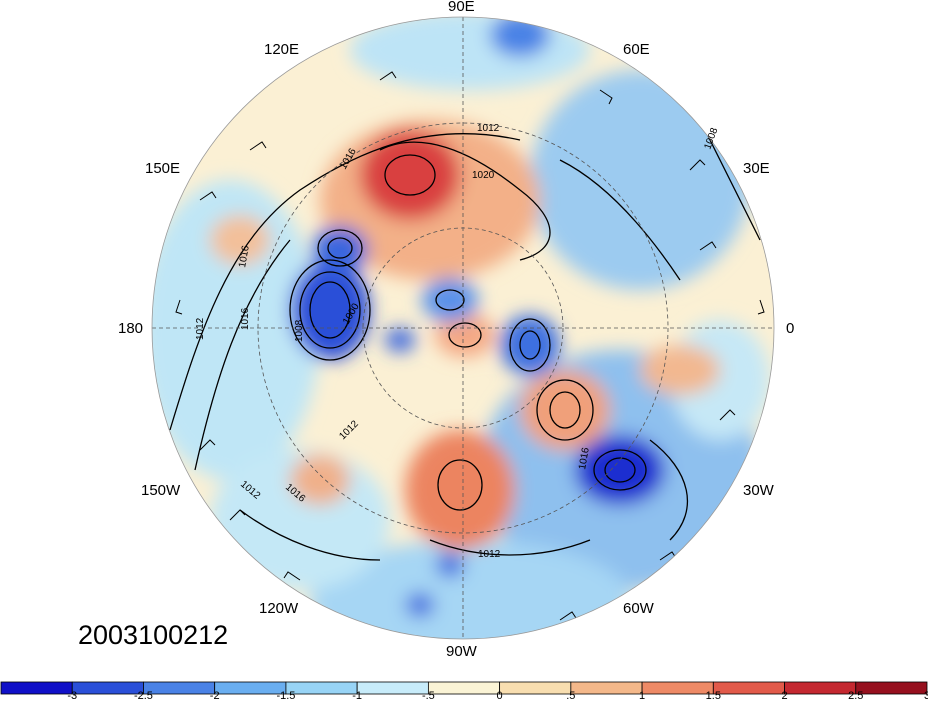 The width and height of the screenshot is (928, 702). What do you see at coordinates (790, 328) in the screenshot?
I see `lon-label-0: 0` at bounding box center [790, 328].